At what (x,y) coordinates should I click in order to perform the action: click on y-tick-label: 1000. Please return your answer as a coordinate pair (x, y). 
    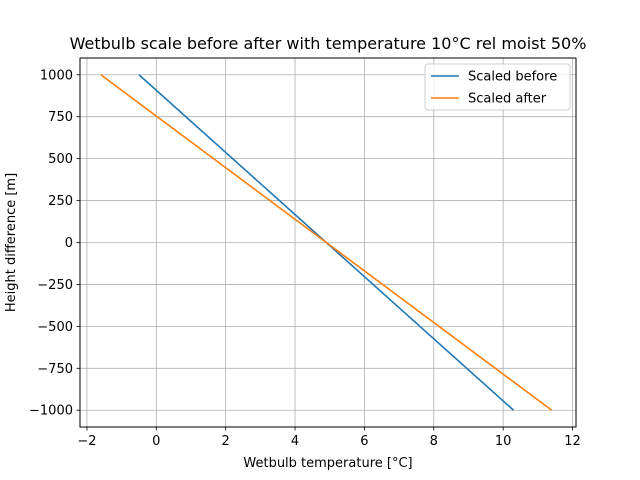
    Looking at the image, I should click on (56, 75).